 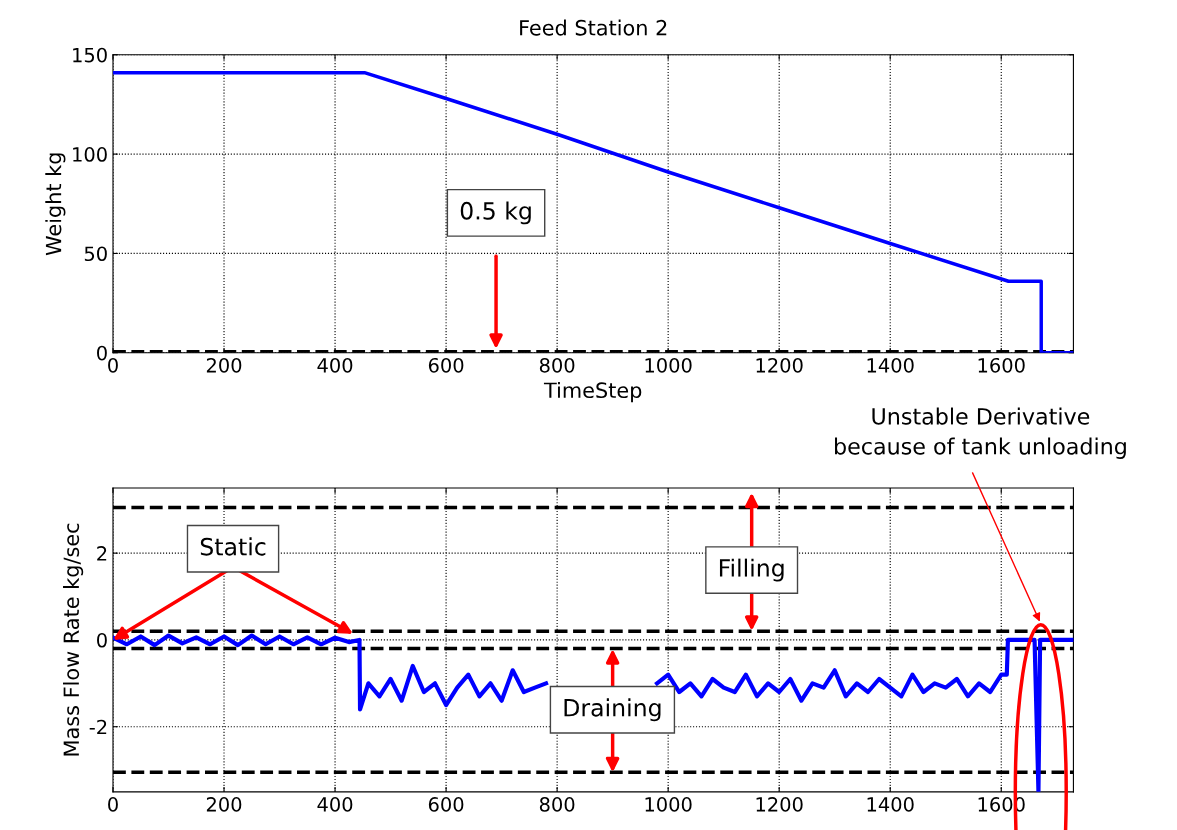 I want to click on y-tick-label: 150, so click(x=90, y=55).